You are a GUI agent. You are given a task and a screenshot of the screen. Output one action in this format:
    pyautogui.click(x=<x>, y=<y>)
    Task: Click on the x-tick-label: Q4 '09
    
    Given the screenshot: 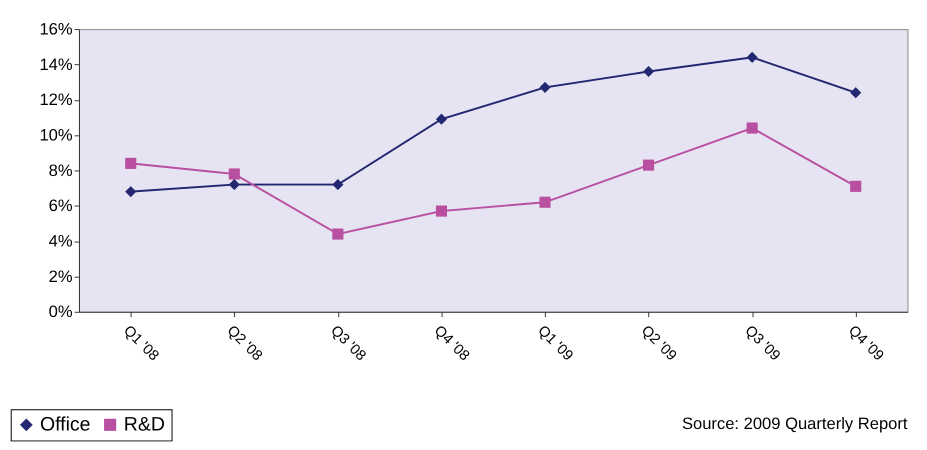 What is the action you would take?
    pyautogui.click(x=866, y=343)
    